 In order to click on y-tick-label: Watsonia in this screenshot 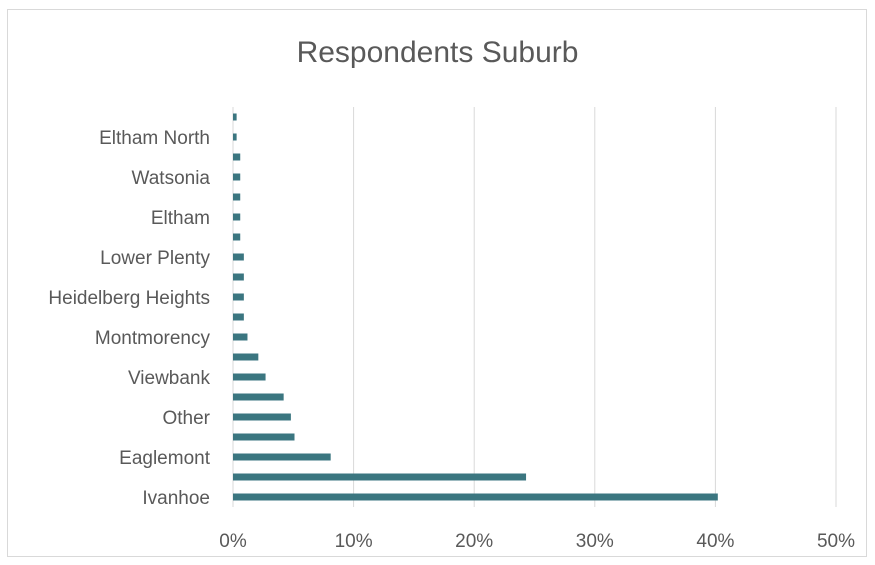, I will do `click(171, 178)`.